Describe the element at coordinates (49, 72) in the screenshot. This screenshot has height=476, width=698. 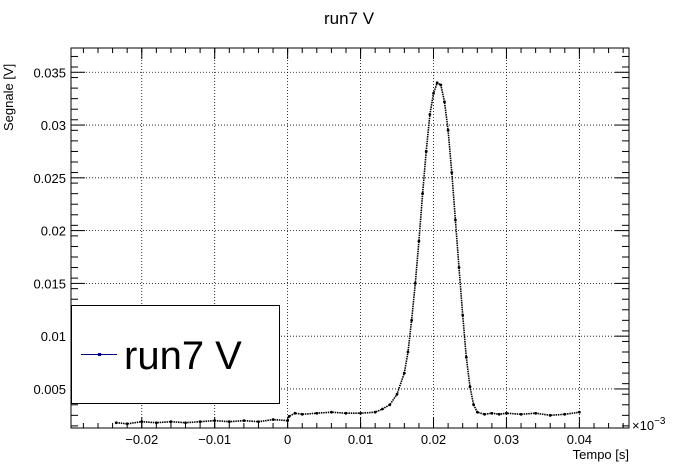
I see `y-tick-label: 0.035` at that location.